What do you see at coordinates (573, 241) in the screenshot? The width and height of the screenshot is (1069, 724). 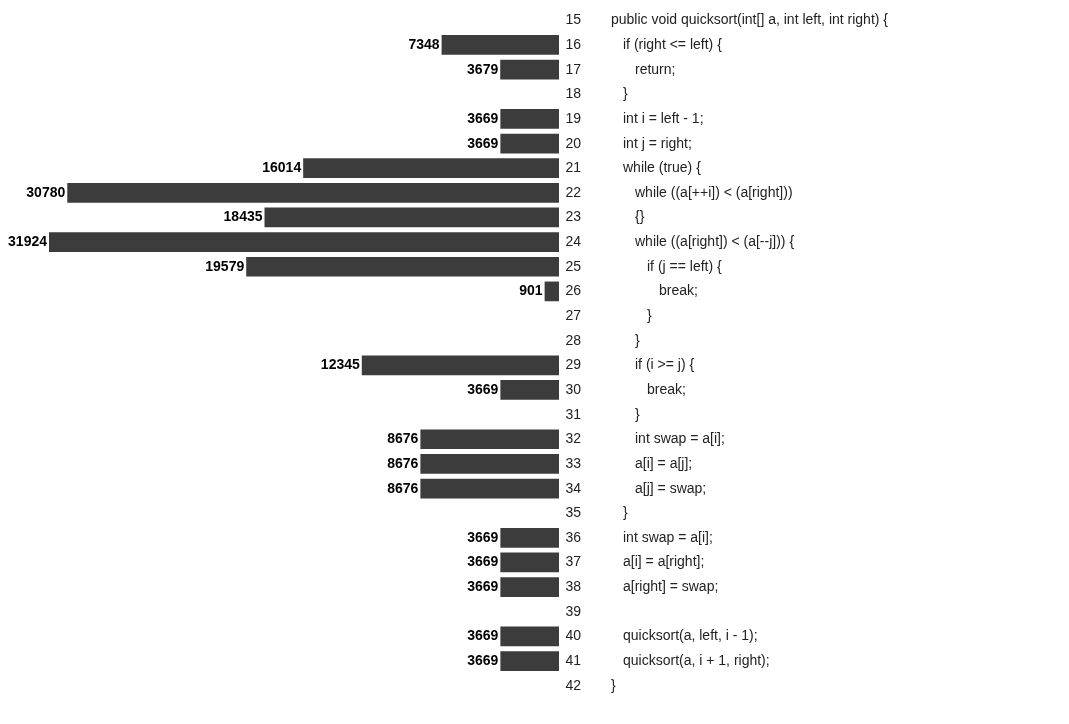 I see `y-tick-label: 24` at bounding box center [573, 241].